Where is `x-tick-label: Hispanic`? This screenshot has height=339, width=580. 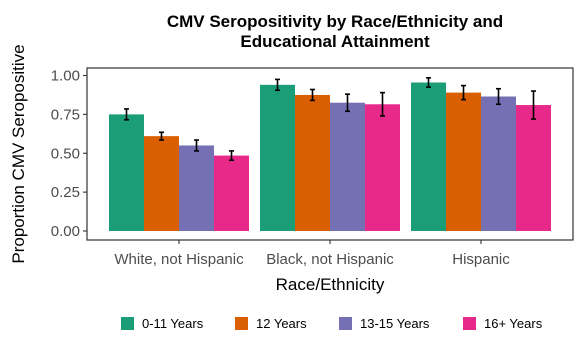 x-tick-label: Hispanic is located at coordinates (481, 259).